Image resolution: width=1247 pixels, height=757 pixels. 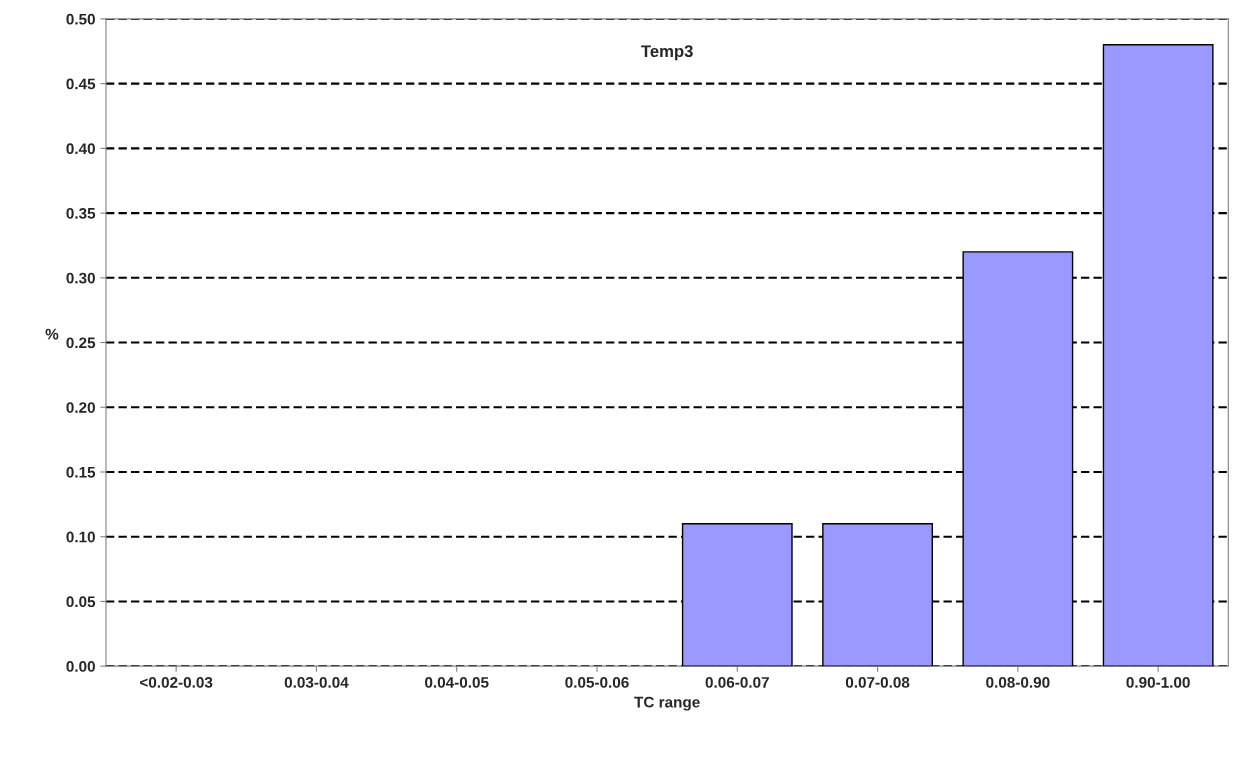 What do you see at coordinates (81, 602) in the screenshot?
I see `y-tick-label: 0.05` at bounding box center [81, 602].